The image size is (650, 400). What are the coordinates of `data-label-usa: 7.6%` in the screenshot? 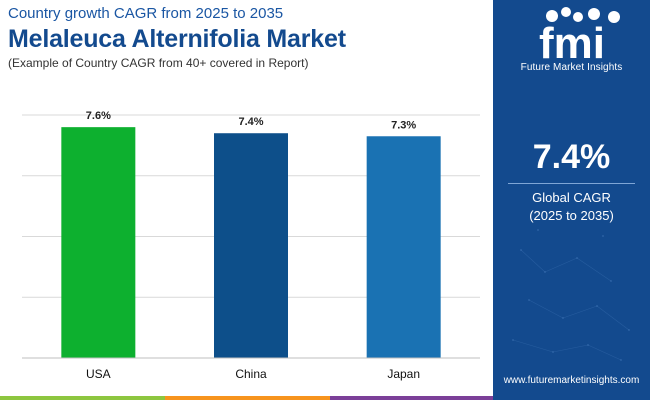 It's located at (98, 116).